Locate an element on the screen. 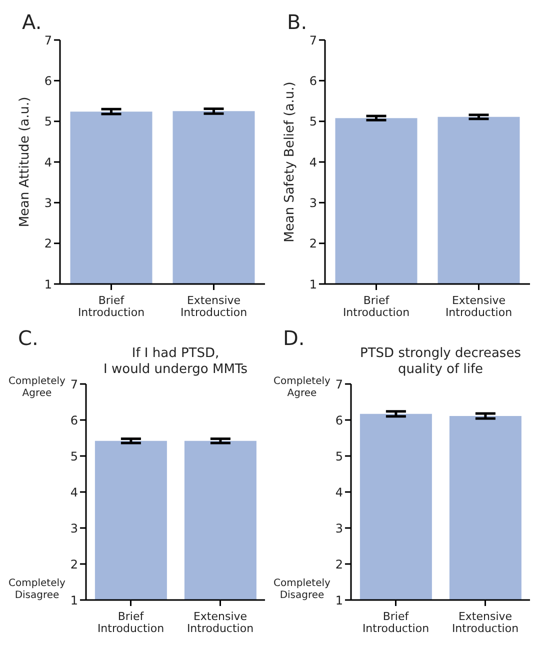  chart-subtitle: If I had PTSD, I would undergo MMTs is located at coordinates (176, 361).